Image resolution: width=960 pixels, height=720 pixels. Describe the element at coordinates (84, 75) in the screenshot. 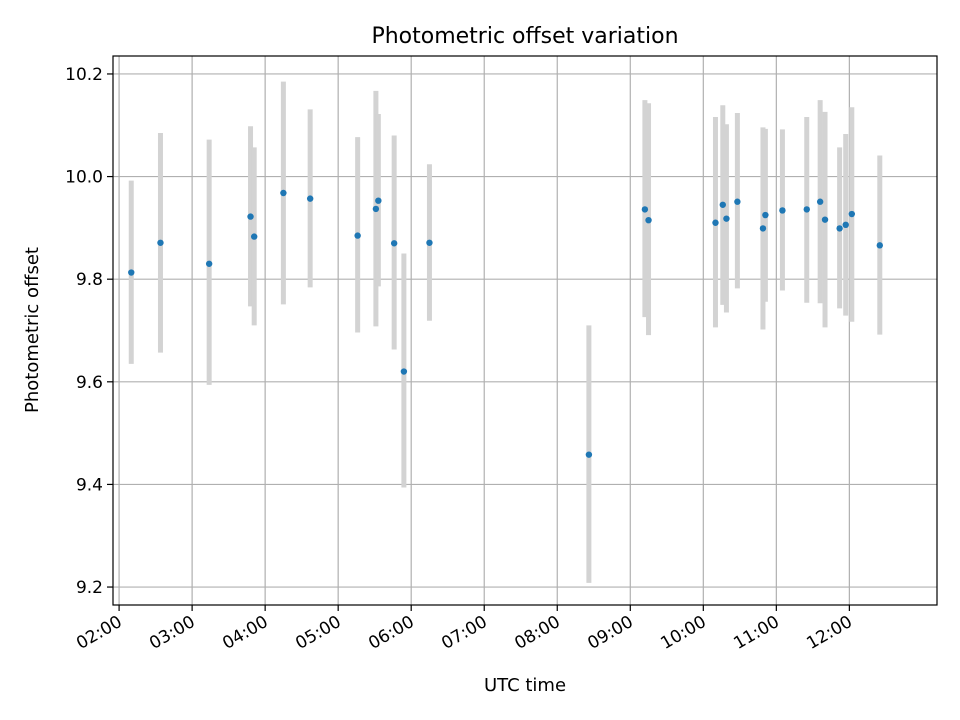

I see `y-tick-label: 10.2` at that location.